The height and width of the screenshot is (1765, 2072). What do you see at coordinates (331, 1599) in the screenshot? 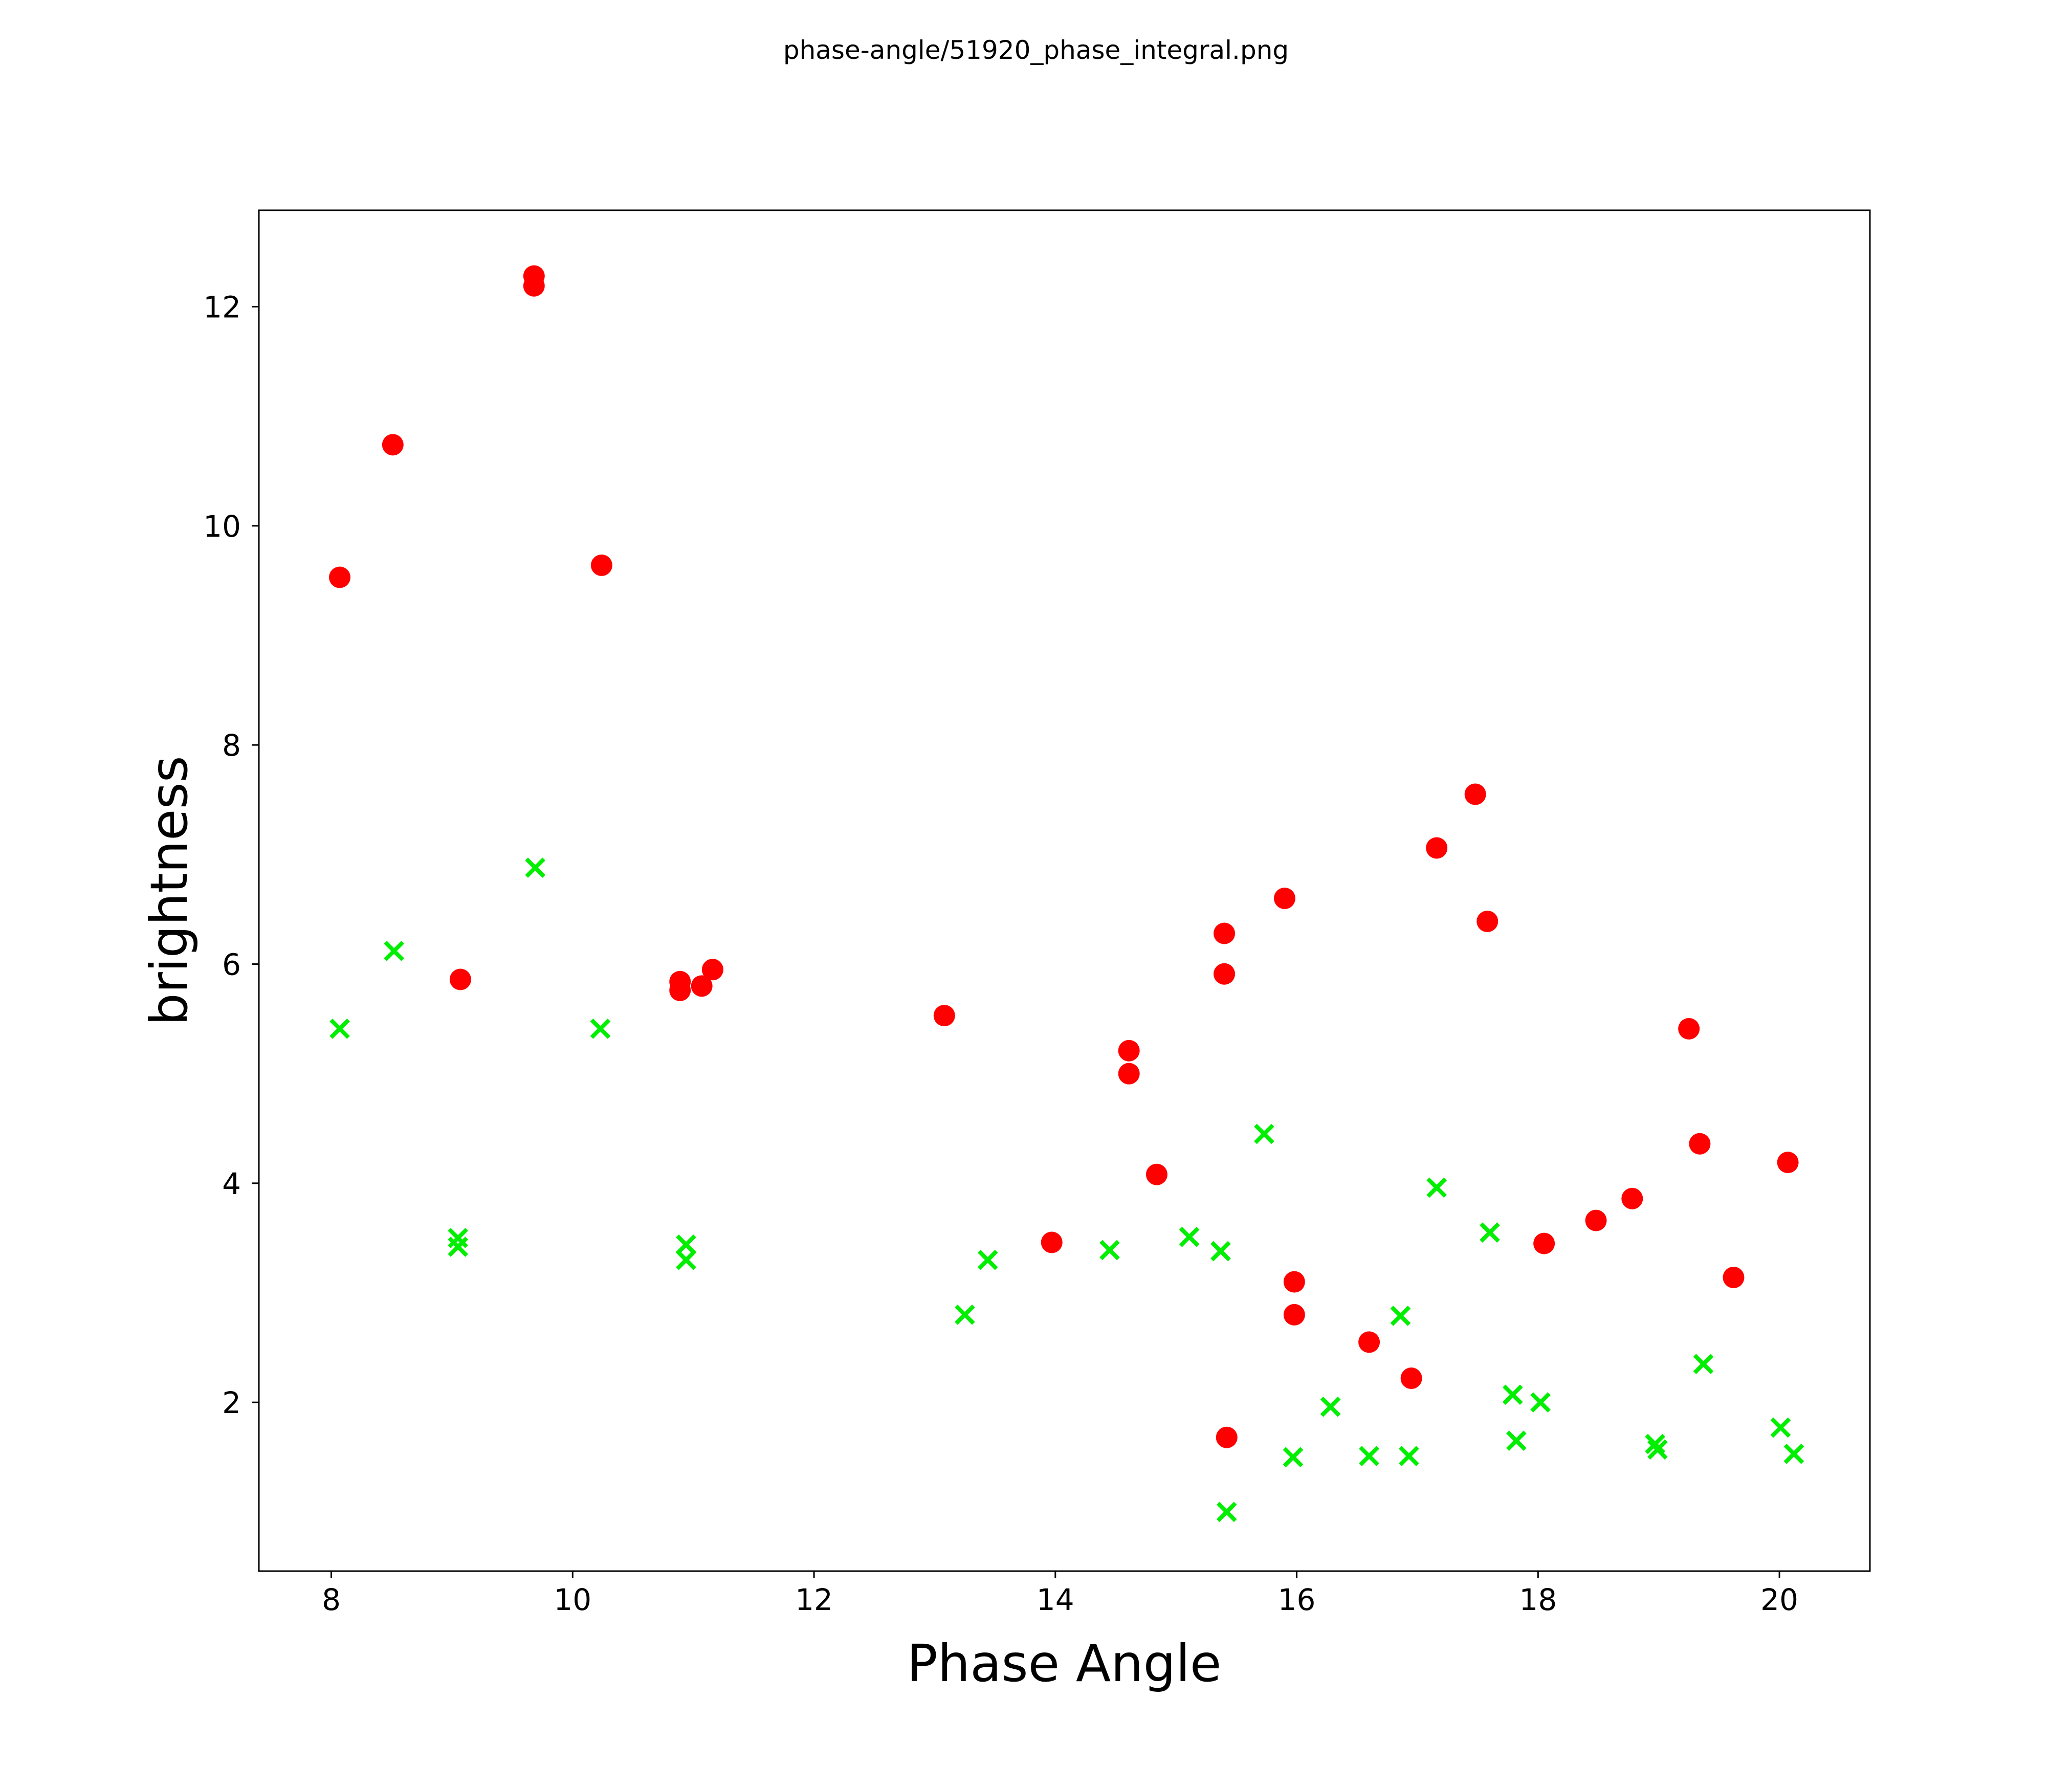
I see `x-tick-label: 8` at bounding box center [331, 1599].